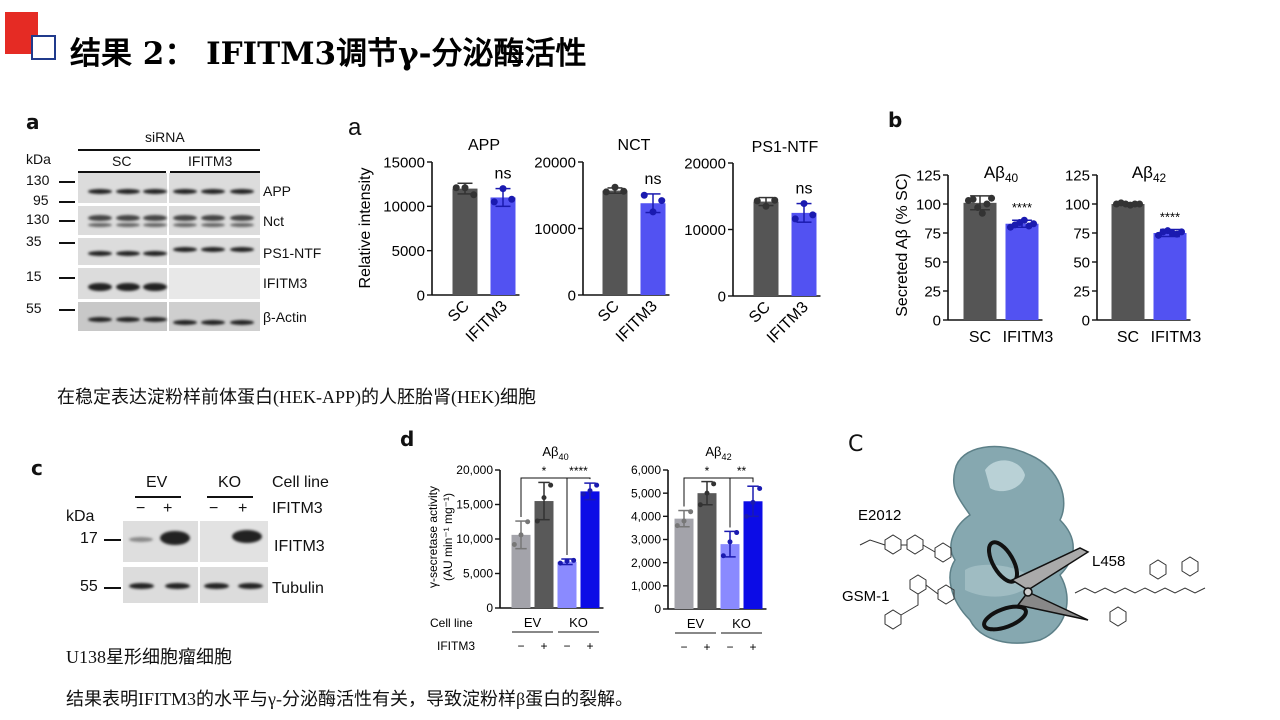 This screenshot has width=1280, height=720. I want to click on chart-title-text: NCT, so click(634, 145).